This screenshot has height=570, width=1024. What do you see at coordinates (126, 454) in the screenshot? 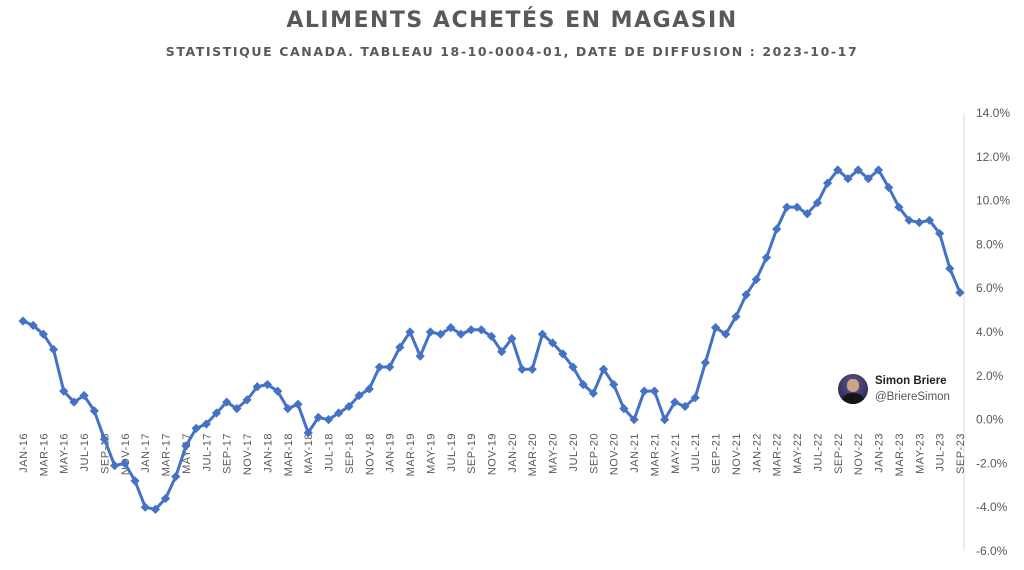
I see `x-tick-label: NOV-16` at bounding box center [126, 454].